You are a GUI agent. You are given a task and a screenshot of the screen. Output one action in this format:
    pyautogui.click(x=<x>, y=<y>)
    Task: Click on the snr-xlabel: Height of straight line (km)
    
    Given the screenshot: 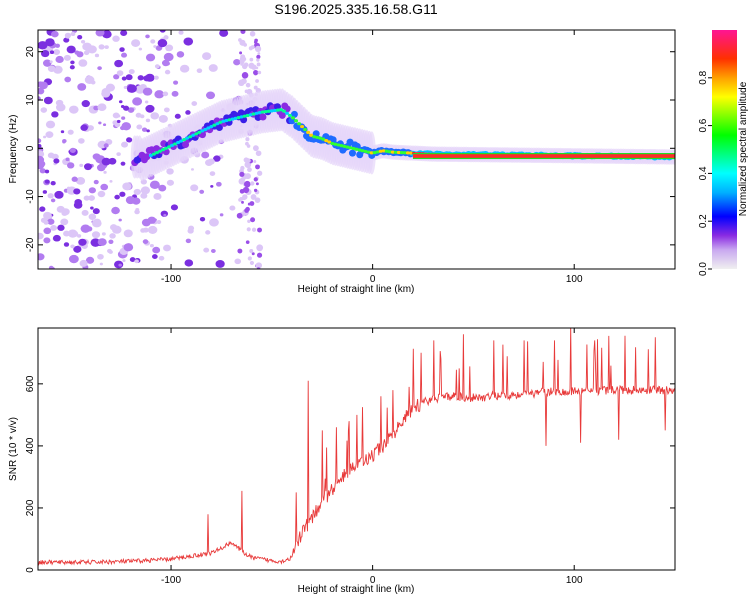 What is the action you would take?
    pyautogui.click(x=356, y=589)
    